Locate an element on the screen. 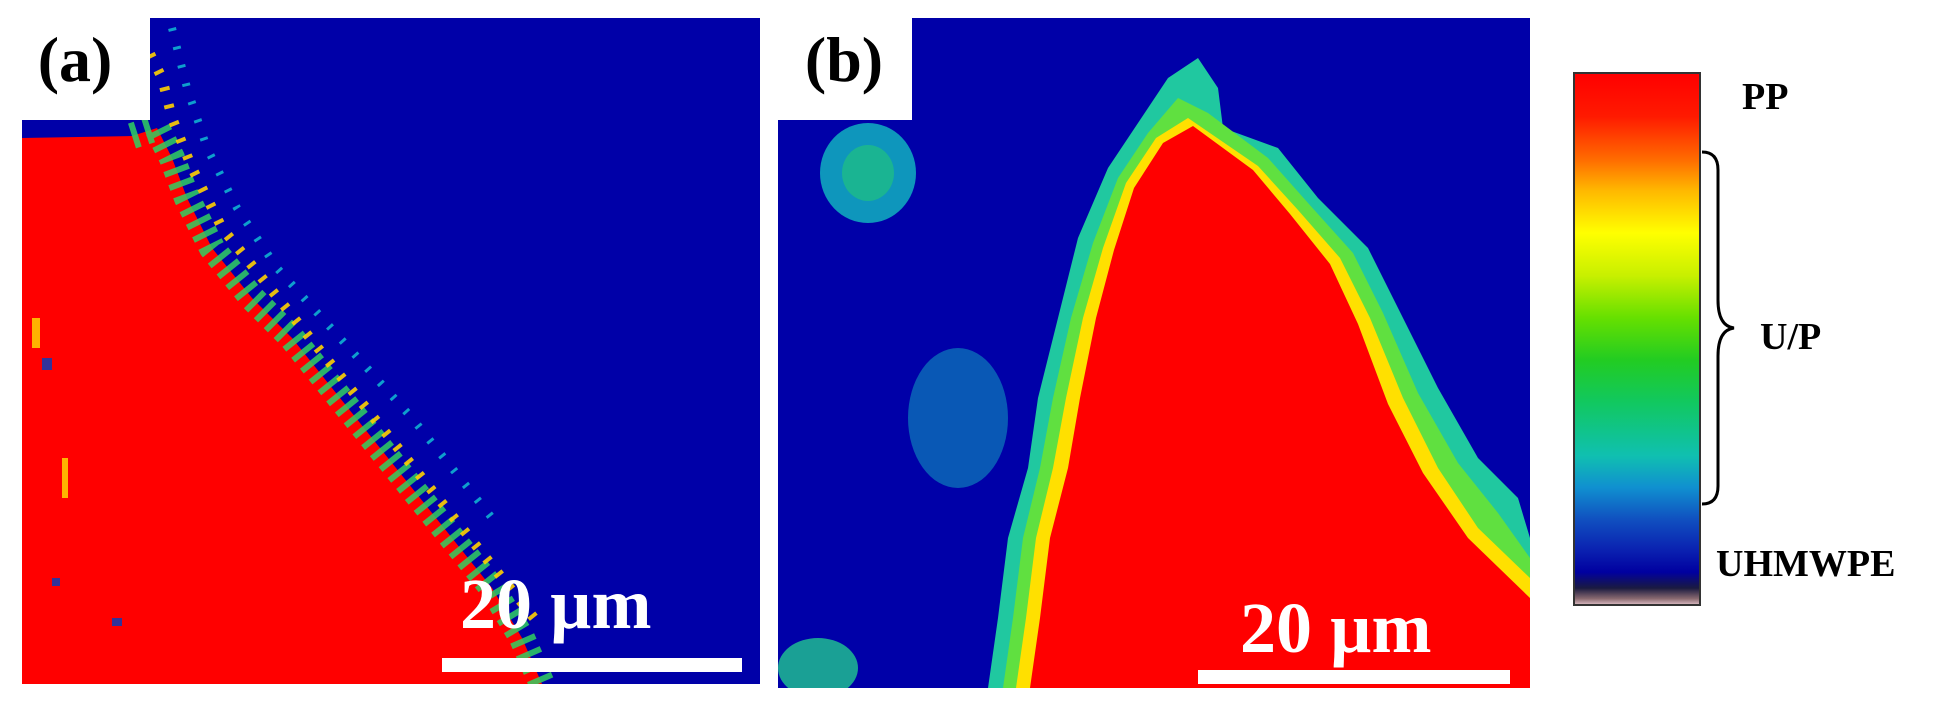 The image size is (1935, 706). brace-icon is located at coordinates (1718, 328).